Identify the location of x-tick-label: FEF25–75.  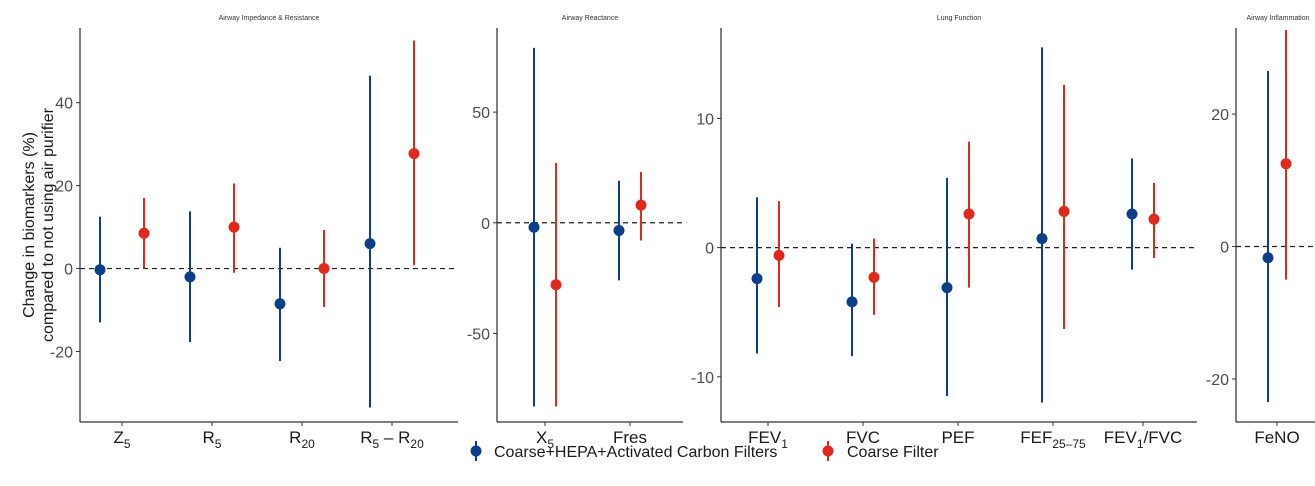
(1053, 439).